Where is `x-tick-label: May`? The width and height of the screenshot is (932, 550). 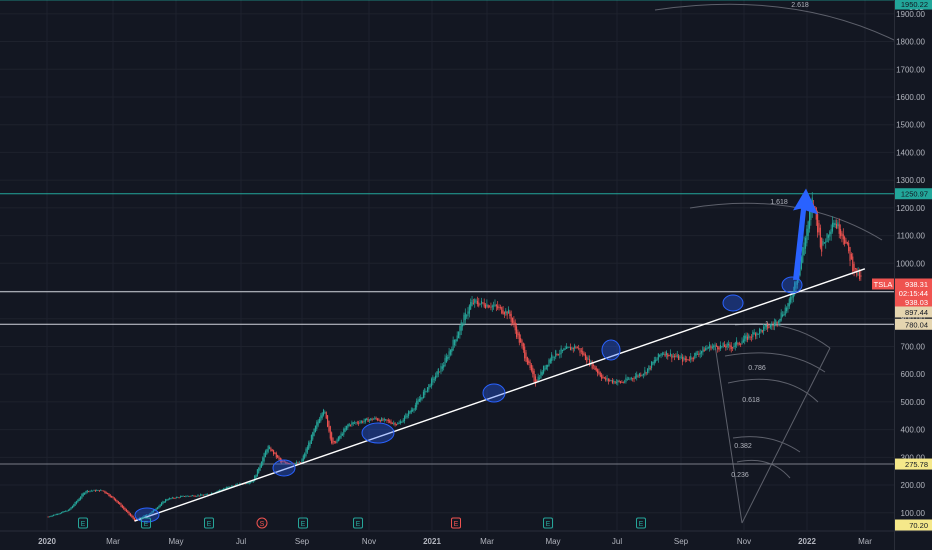
x-tick-label: May is located at coordinates (552, 541).